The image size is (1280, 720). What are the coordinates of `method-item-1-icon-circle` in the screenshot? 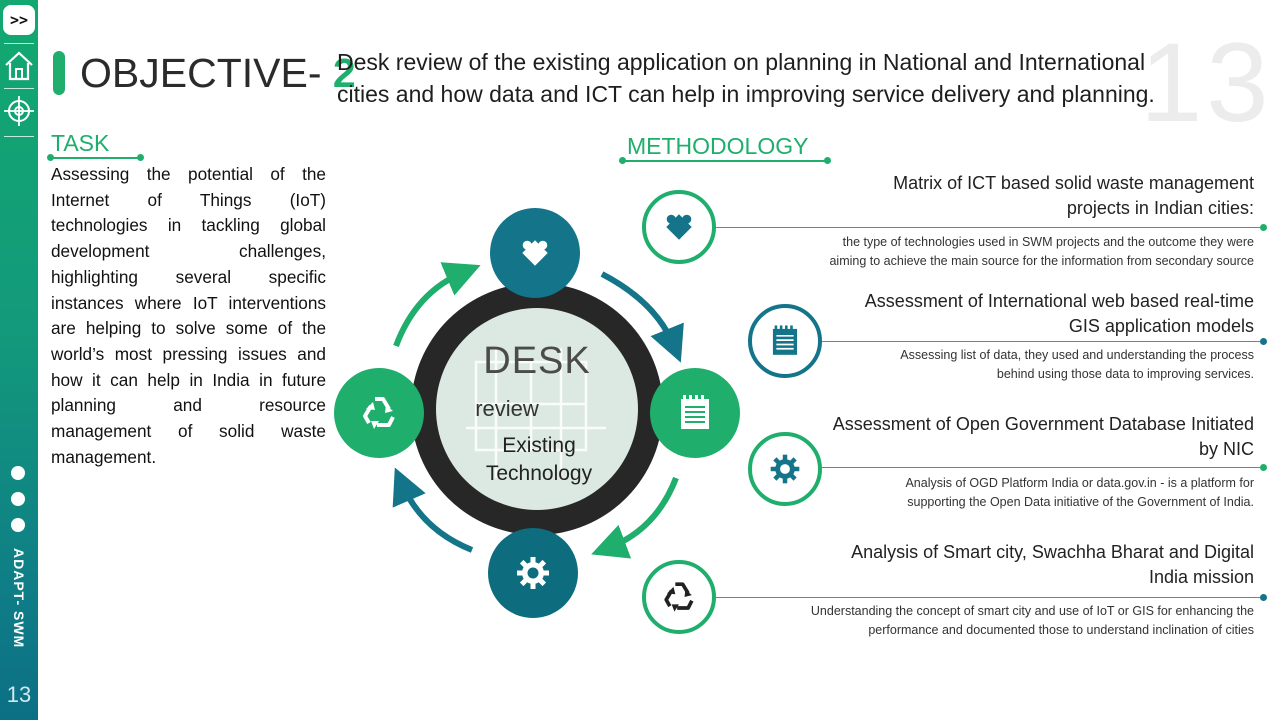 It's located at (679, 227).